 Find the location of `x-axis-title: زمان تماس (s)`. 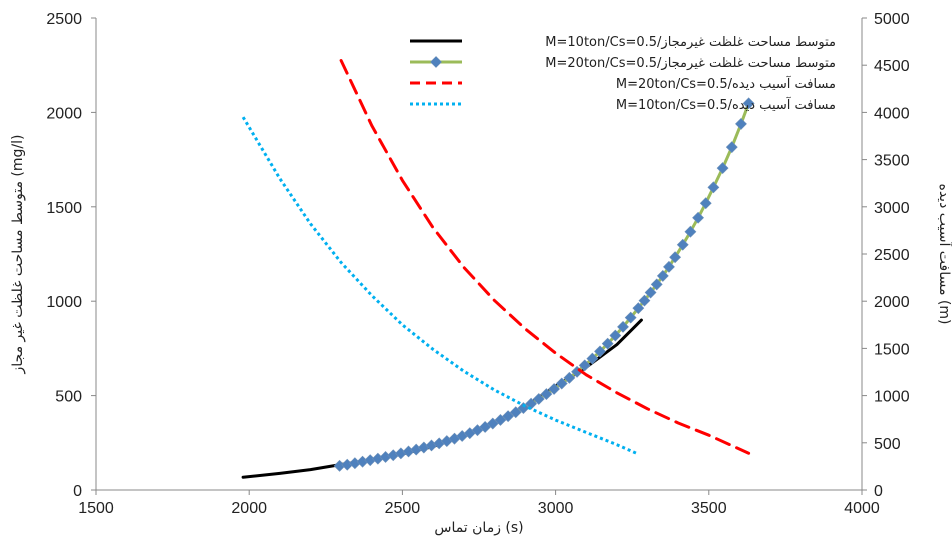

x-axis-title: زمان تماس (s) is located at coordinates (478, 528).